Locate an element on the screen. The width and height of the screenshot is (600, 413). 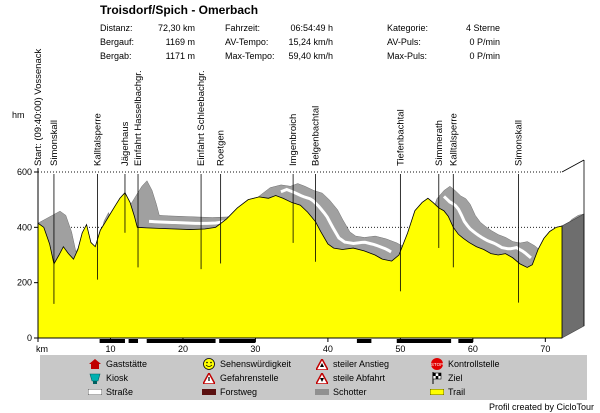
forest-swatch-icon is located at coordinates (209, 392).